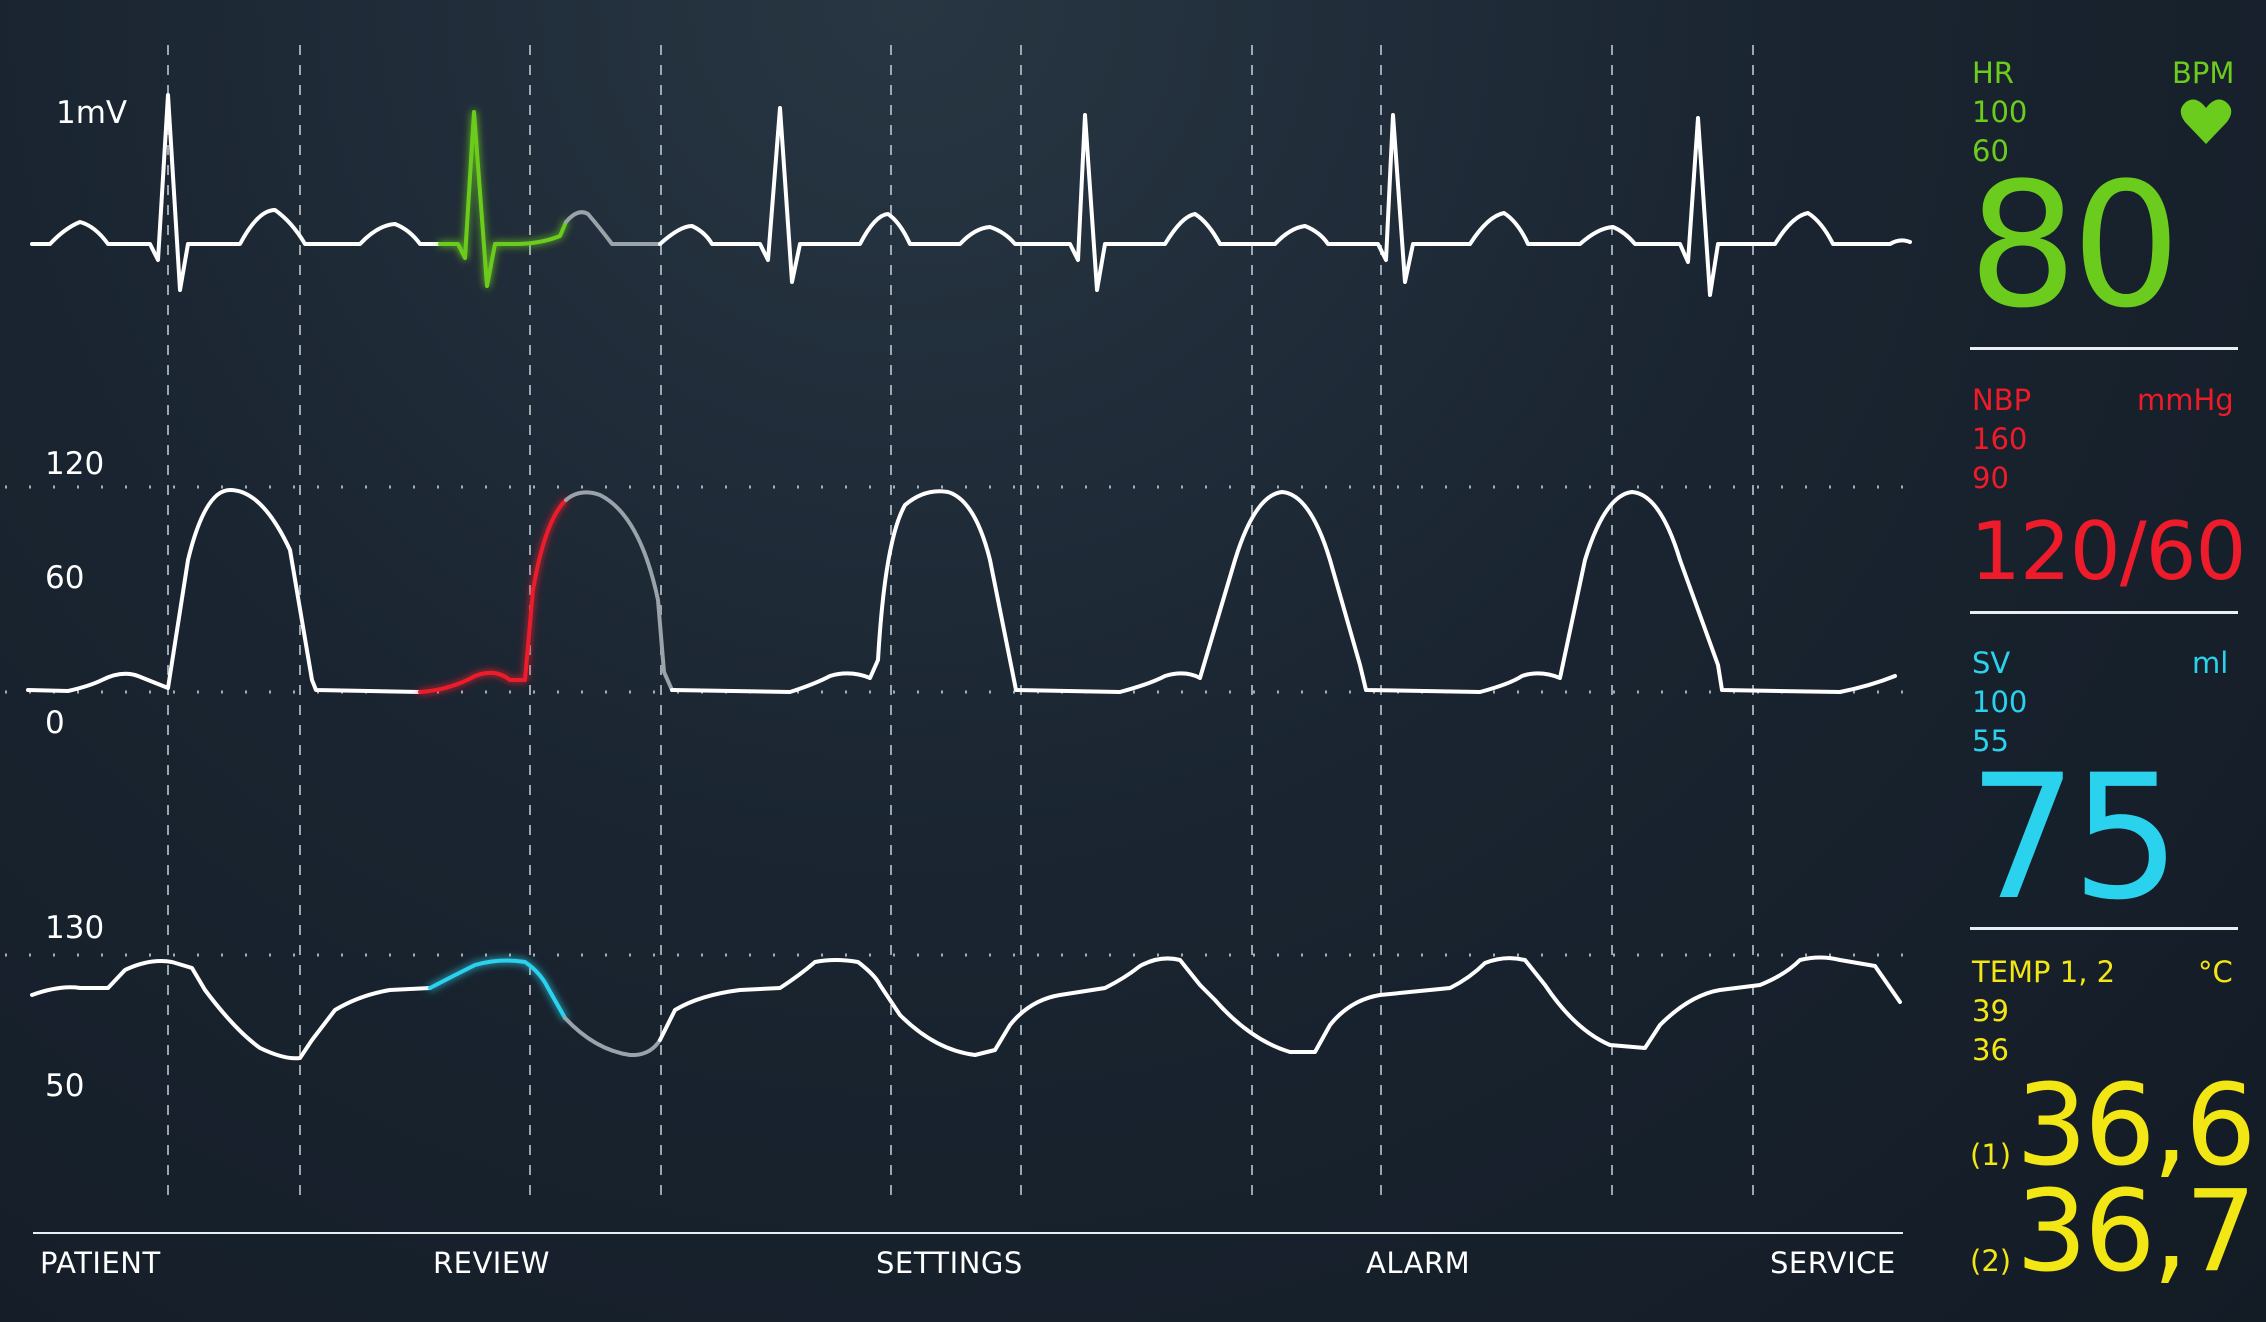  Describe the element at coordinates (1991, 1261) in the screenshot. I see `temp-ch2-tag: (2)` at that location.